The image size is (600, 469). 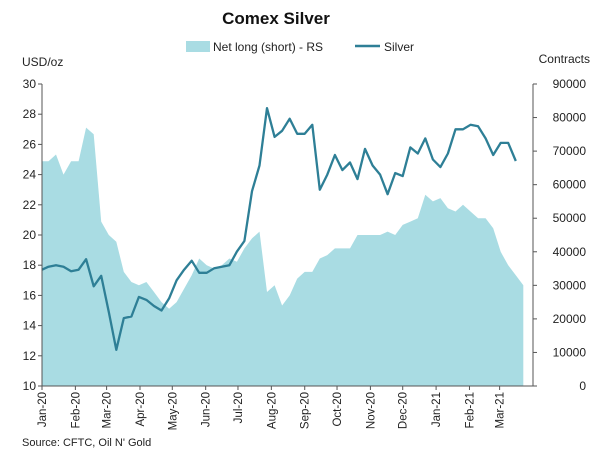 I want to click on x-tick-label: Jul-20, so click(x=239, y=407).